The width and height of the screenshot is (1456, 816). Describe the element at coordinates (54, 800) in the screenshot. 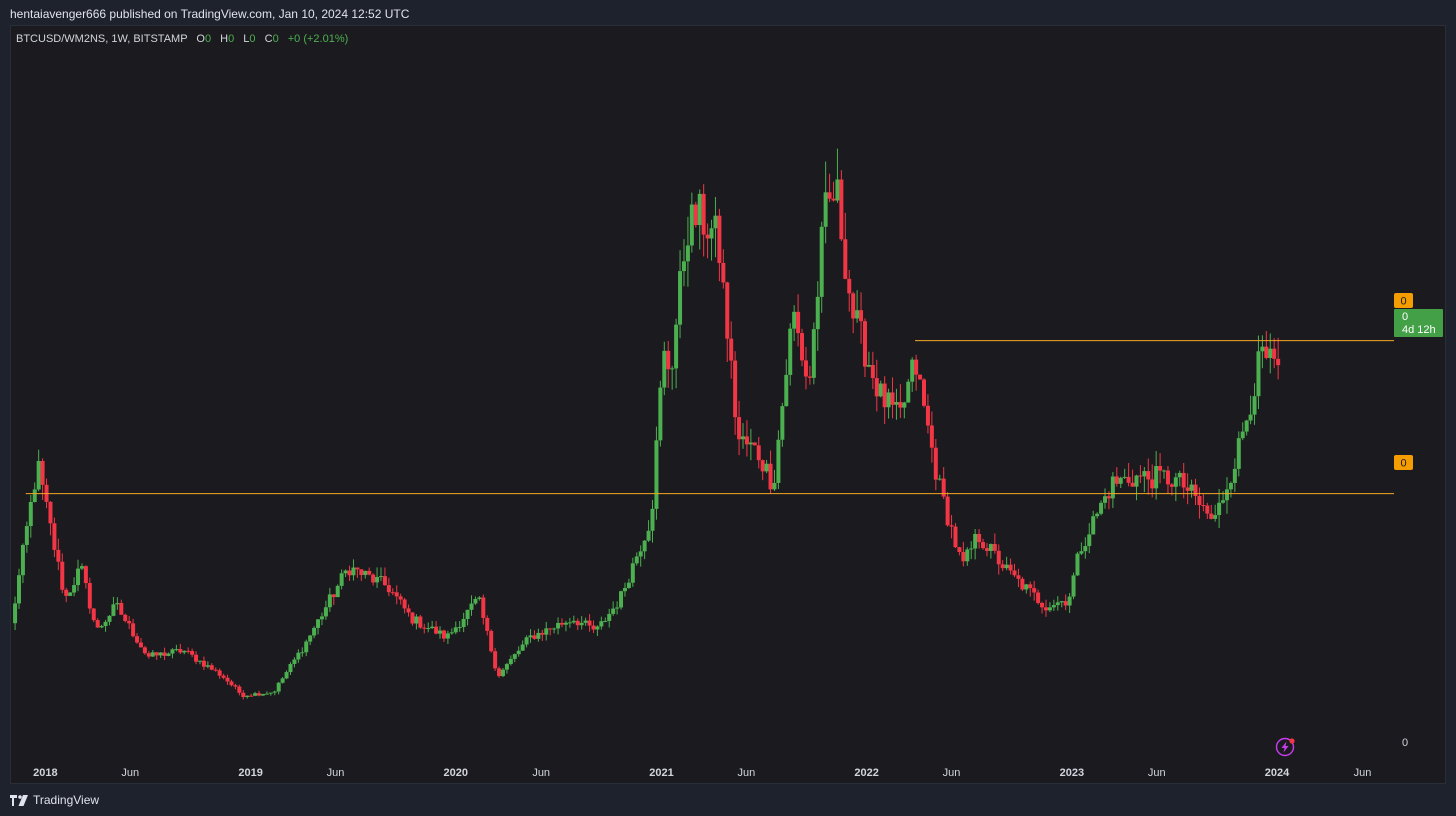

I see `footer-brand: TradingView` at that location.